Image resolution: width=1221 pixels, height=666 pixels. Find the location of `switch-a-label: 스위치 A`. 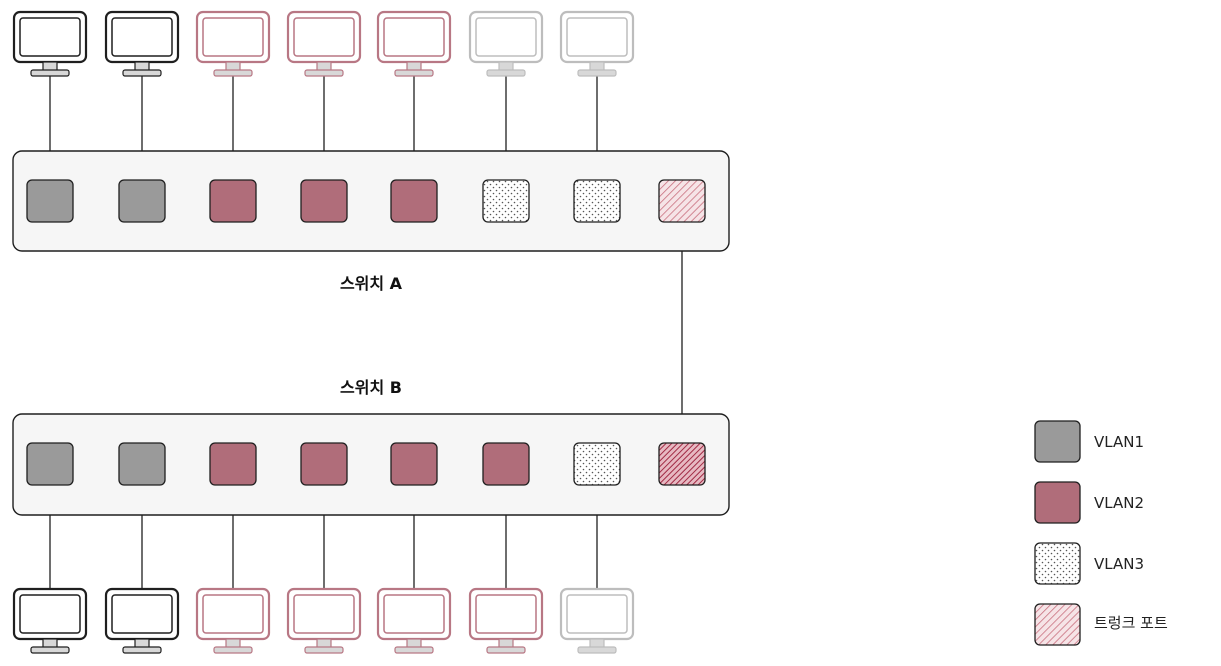

switch-a-label: 스위치 A is located at coordinates (371, 283).